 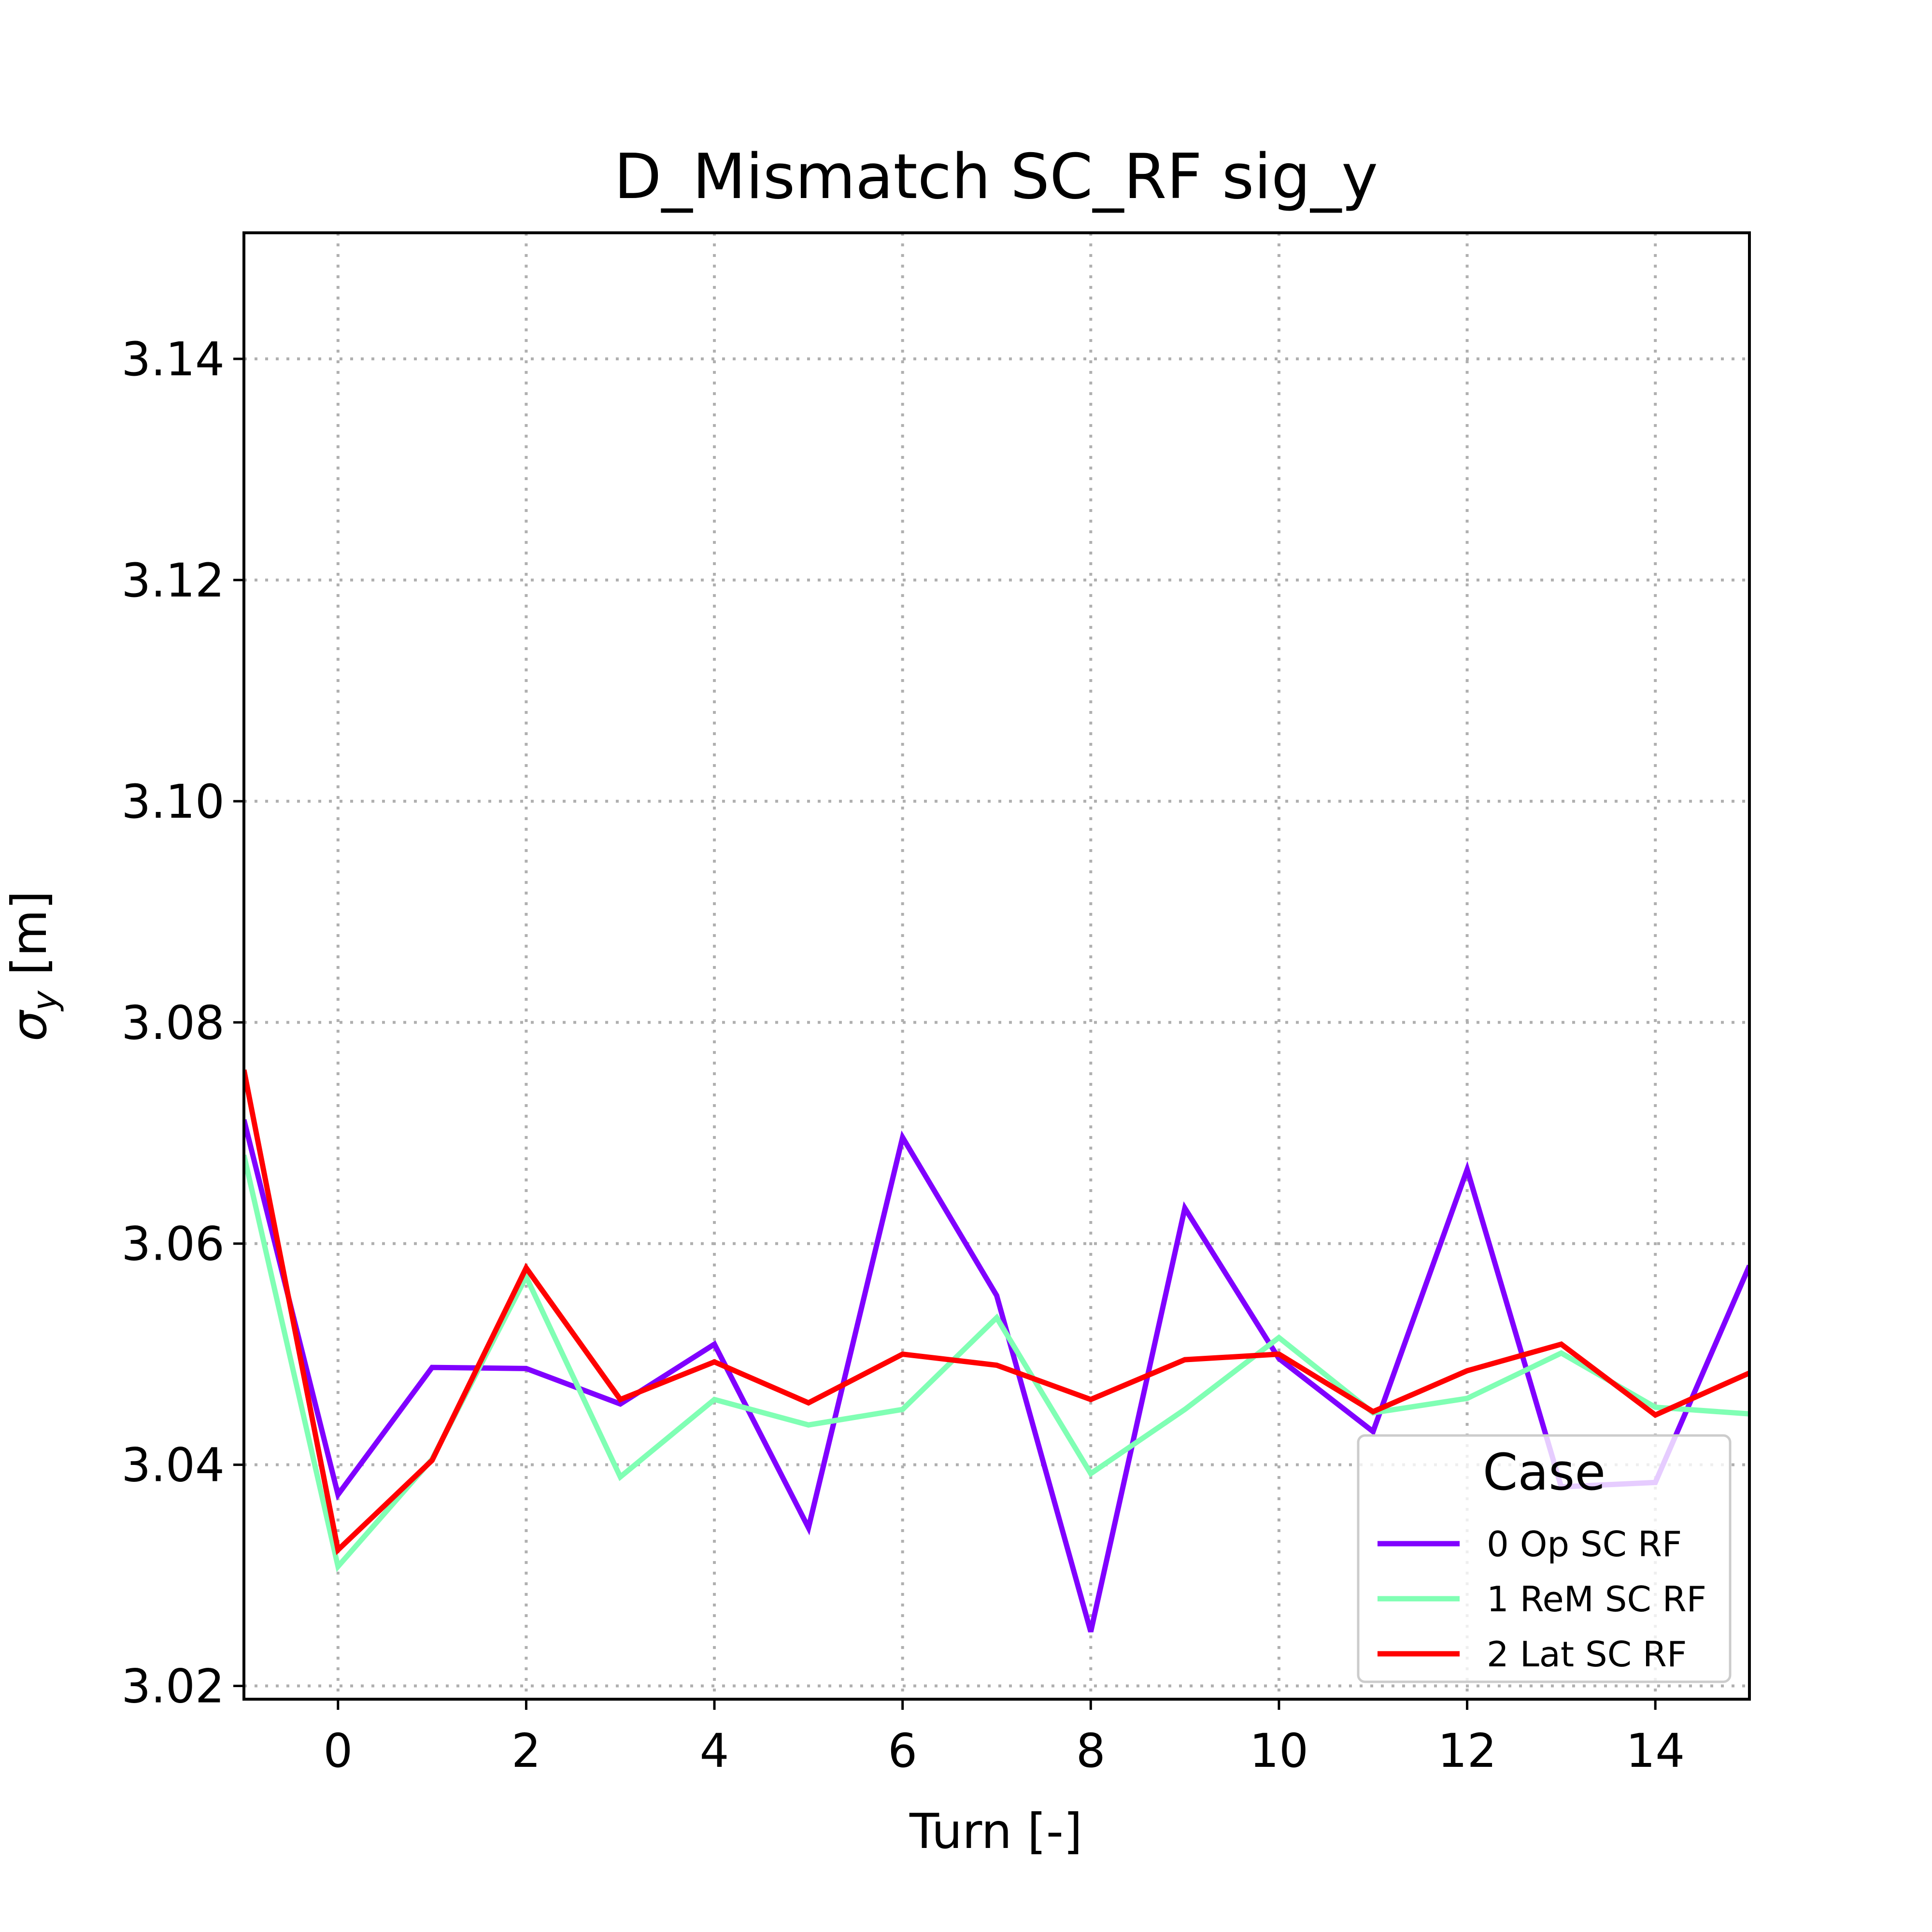 What do you see at coordinates (1279, 1751) in the screenshot?
I see `x-tick-label: 10` at bounding box center [1279, 1751].